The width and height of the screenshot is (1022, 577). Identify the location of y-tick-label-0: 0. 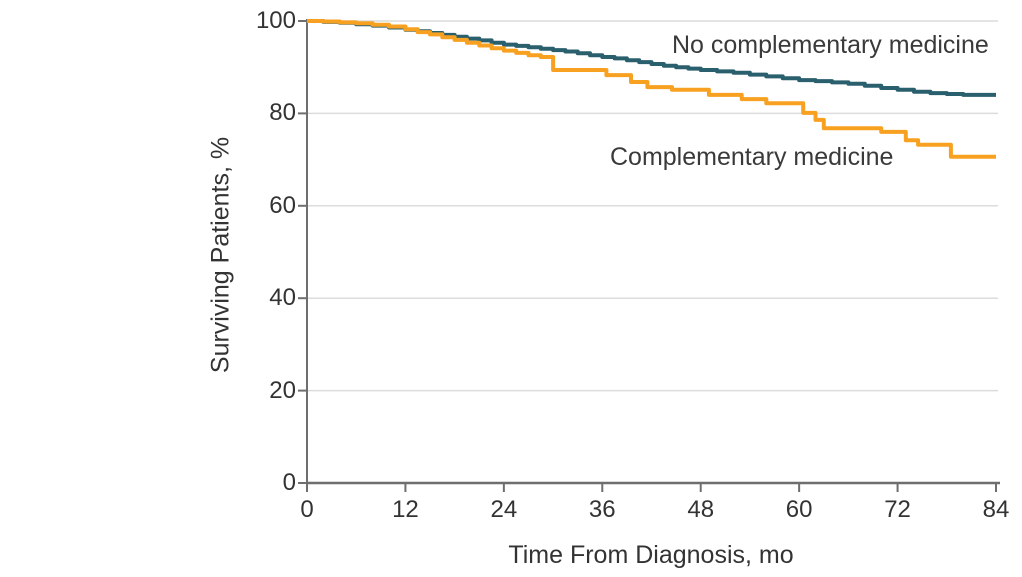
(289, 482).